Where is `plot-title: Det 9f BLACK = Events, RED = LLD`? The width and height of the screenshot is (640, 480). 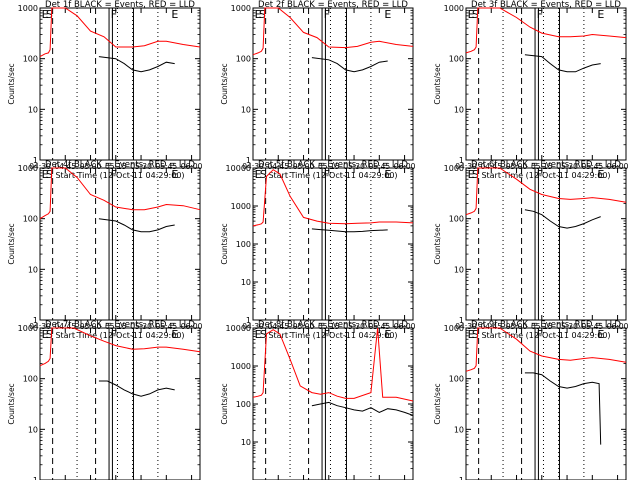 plot-title: Det 9f BLACK = Events, RED = LLD is located at coordinates (546, 325).